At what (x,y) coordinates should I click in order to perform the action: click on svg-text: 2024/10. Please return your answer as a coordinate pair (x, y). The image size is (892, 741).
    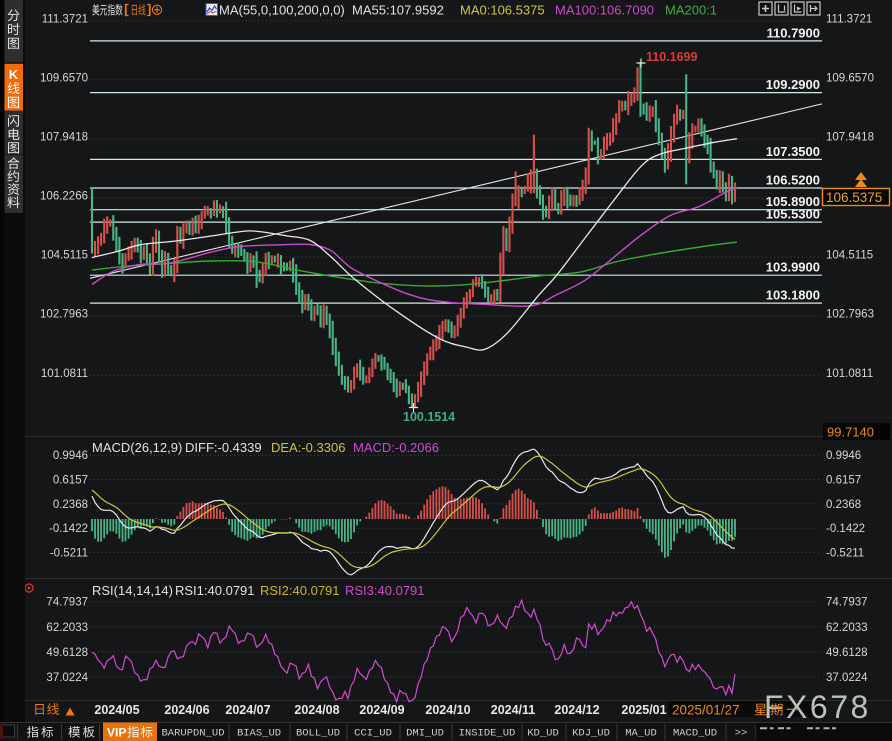
    Looking at the image, I should click on (447, 710).